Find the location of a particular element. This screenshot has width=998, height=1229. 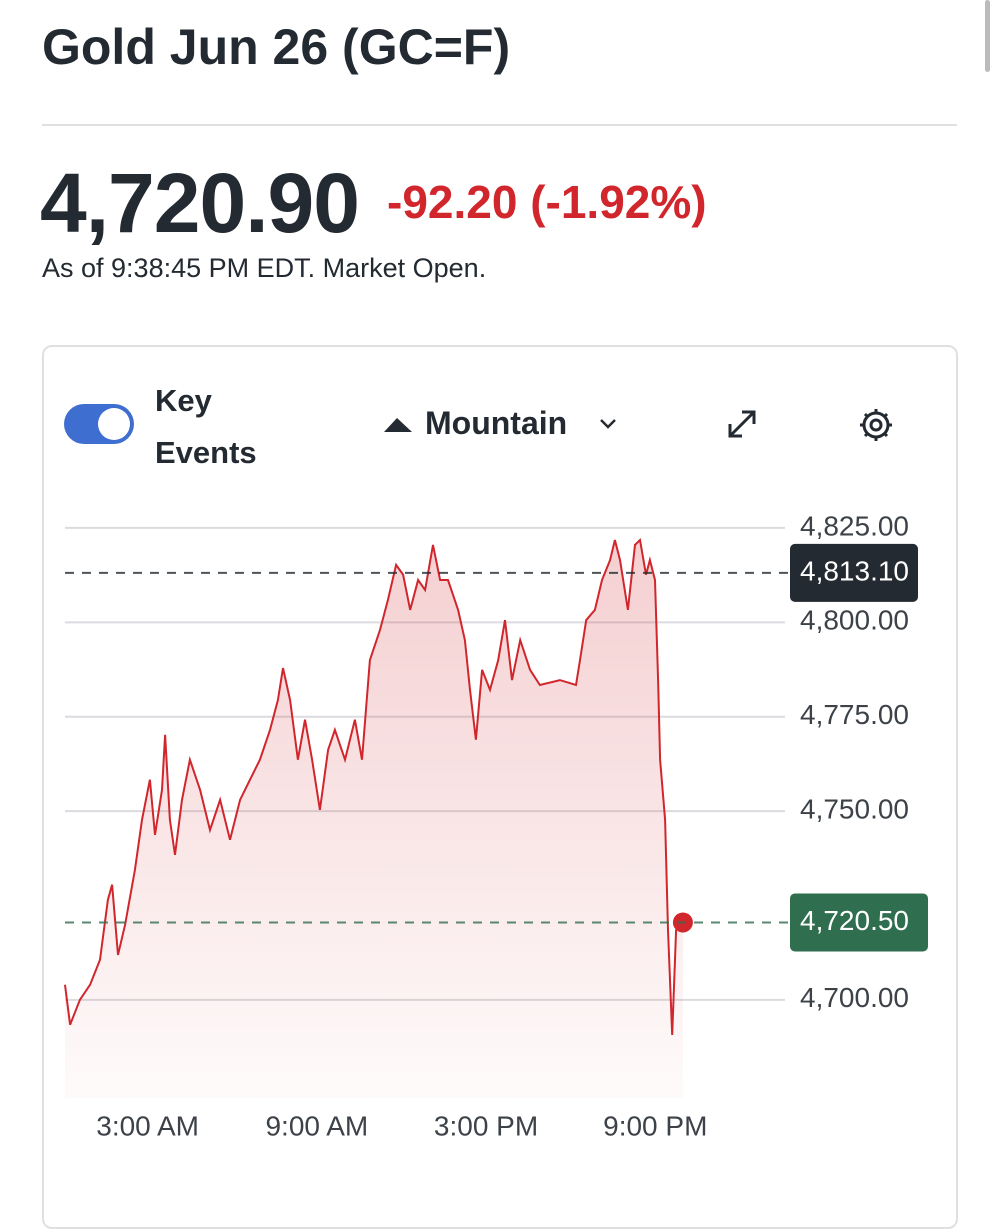

reference-label: 4,813.10 is located at coordinates (854, 570).